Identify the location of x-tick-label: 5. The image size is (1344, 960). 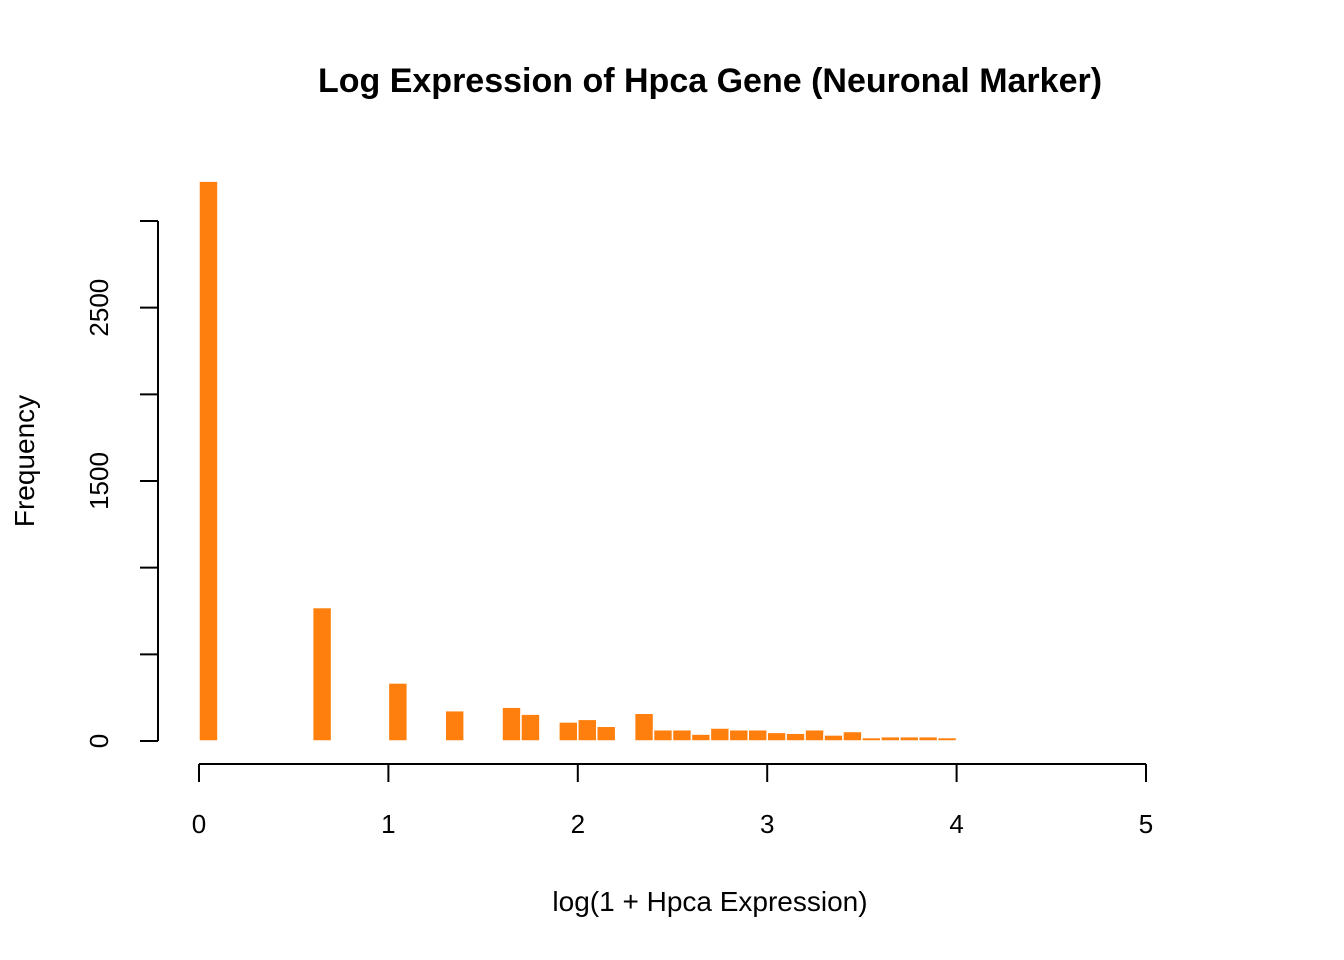
(1146, 824).